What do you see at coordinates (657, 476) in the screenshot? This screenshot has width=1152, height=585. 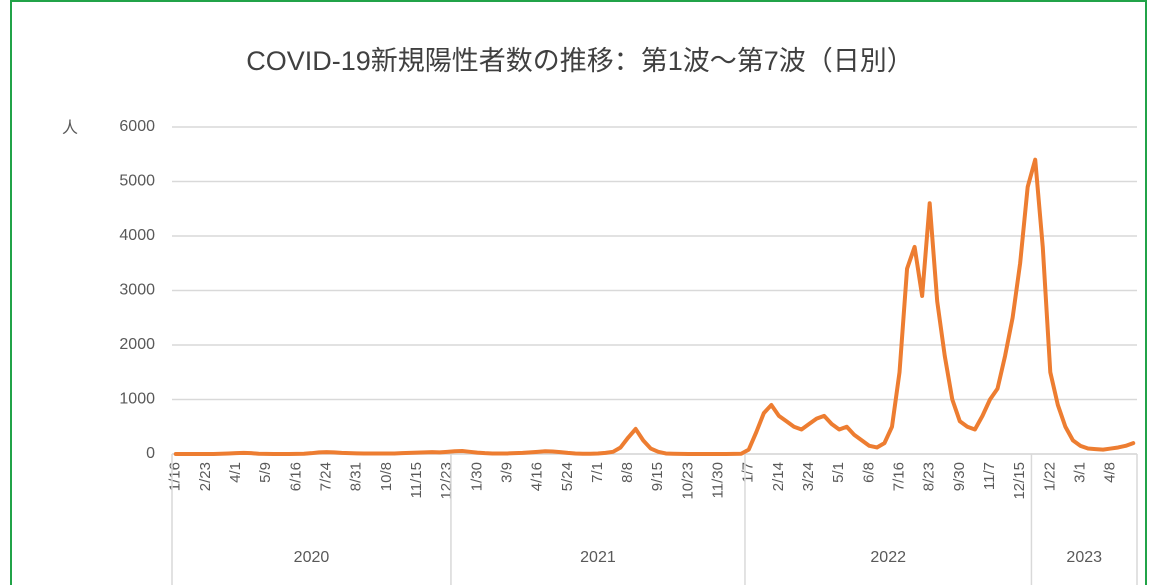 I see `x-tick-label: 9/15` at bounding box center [657, 476].